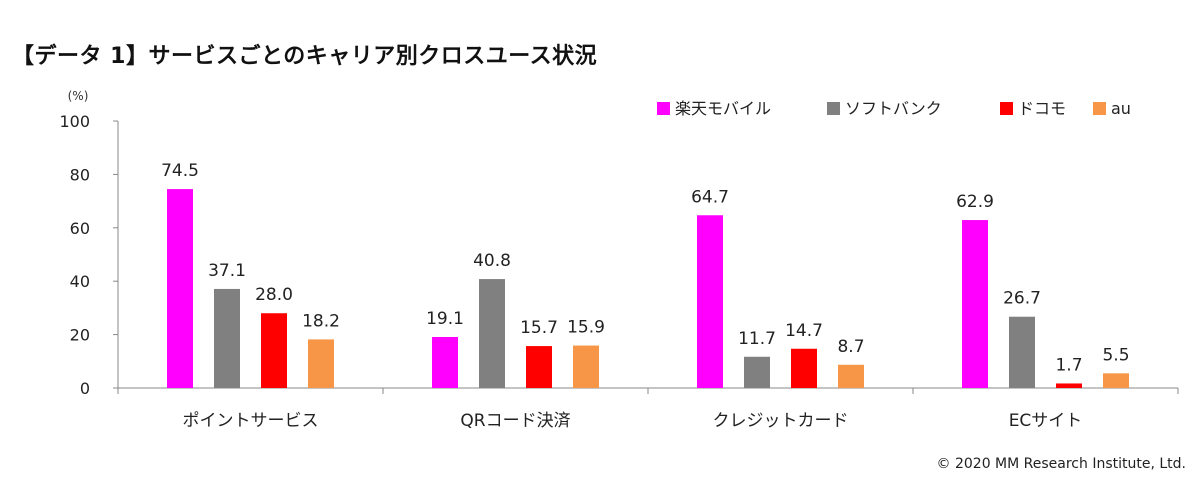 The height and width of the screenshot is (495, 1200). I want to click on y-tick-label: 60, so click(80, 228).